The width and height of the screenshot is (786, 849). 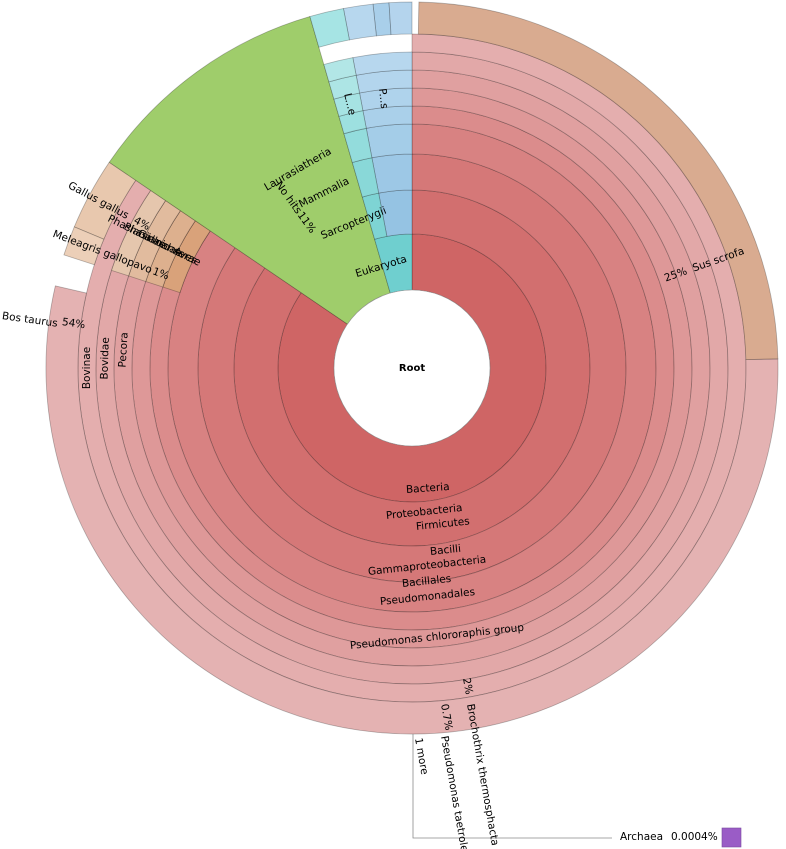 What do you see at coordinates (340, 70) in the screenshot?
I see `segment-brochothrix-ext` at bounding box center [340, 70].